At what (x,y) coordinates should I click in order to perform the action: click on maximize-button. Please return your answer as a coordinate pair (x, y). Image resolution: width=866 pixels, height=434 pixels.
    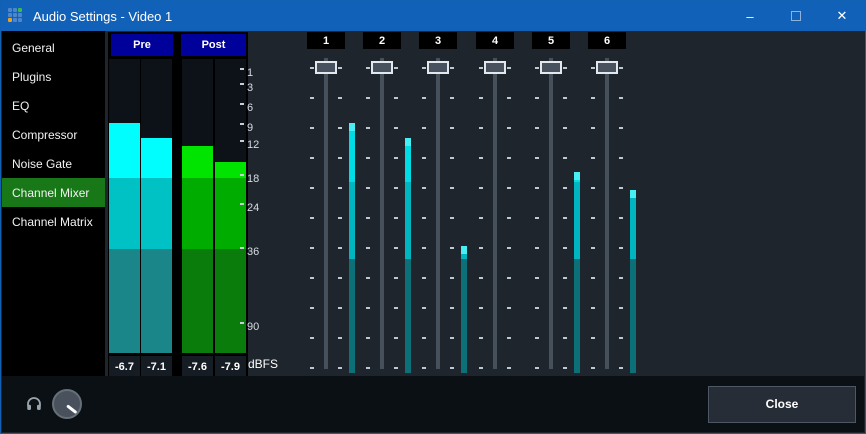
    Looking at the image, I should click on (796, 16).